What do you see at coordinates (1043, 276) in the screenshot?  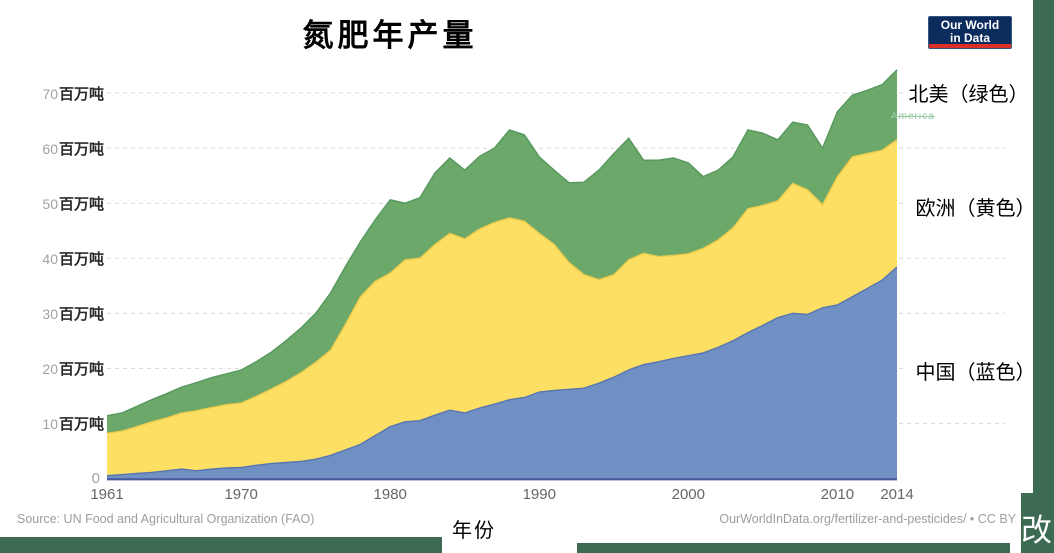 I see `frame-right-strip` at bounding box center [1043, 276].